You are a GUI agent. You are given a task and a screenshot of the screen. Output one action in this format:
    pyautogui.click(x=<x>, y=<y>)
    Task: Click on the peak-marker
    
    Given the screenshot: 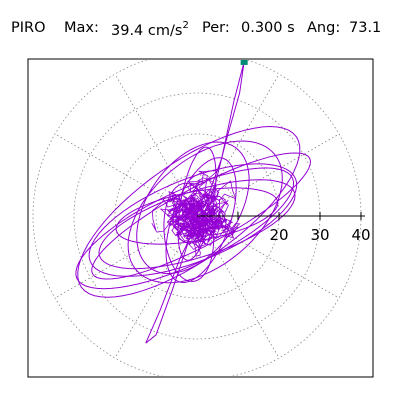 What is the action you would take?
    pyautogui.click(x=244, y=62)
    